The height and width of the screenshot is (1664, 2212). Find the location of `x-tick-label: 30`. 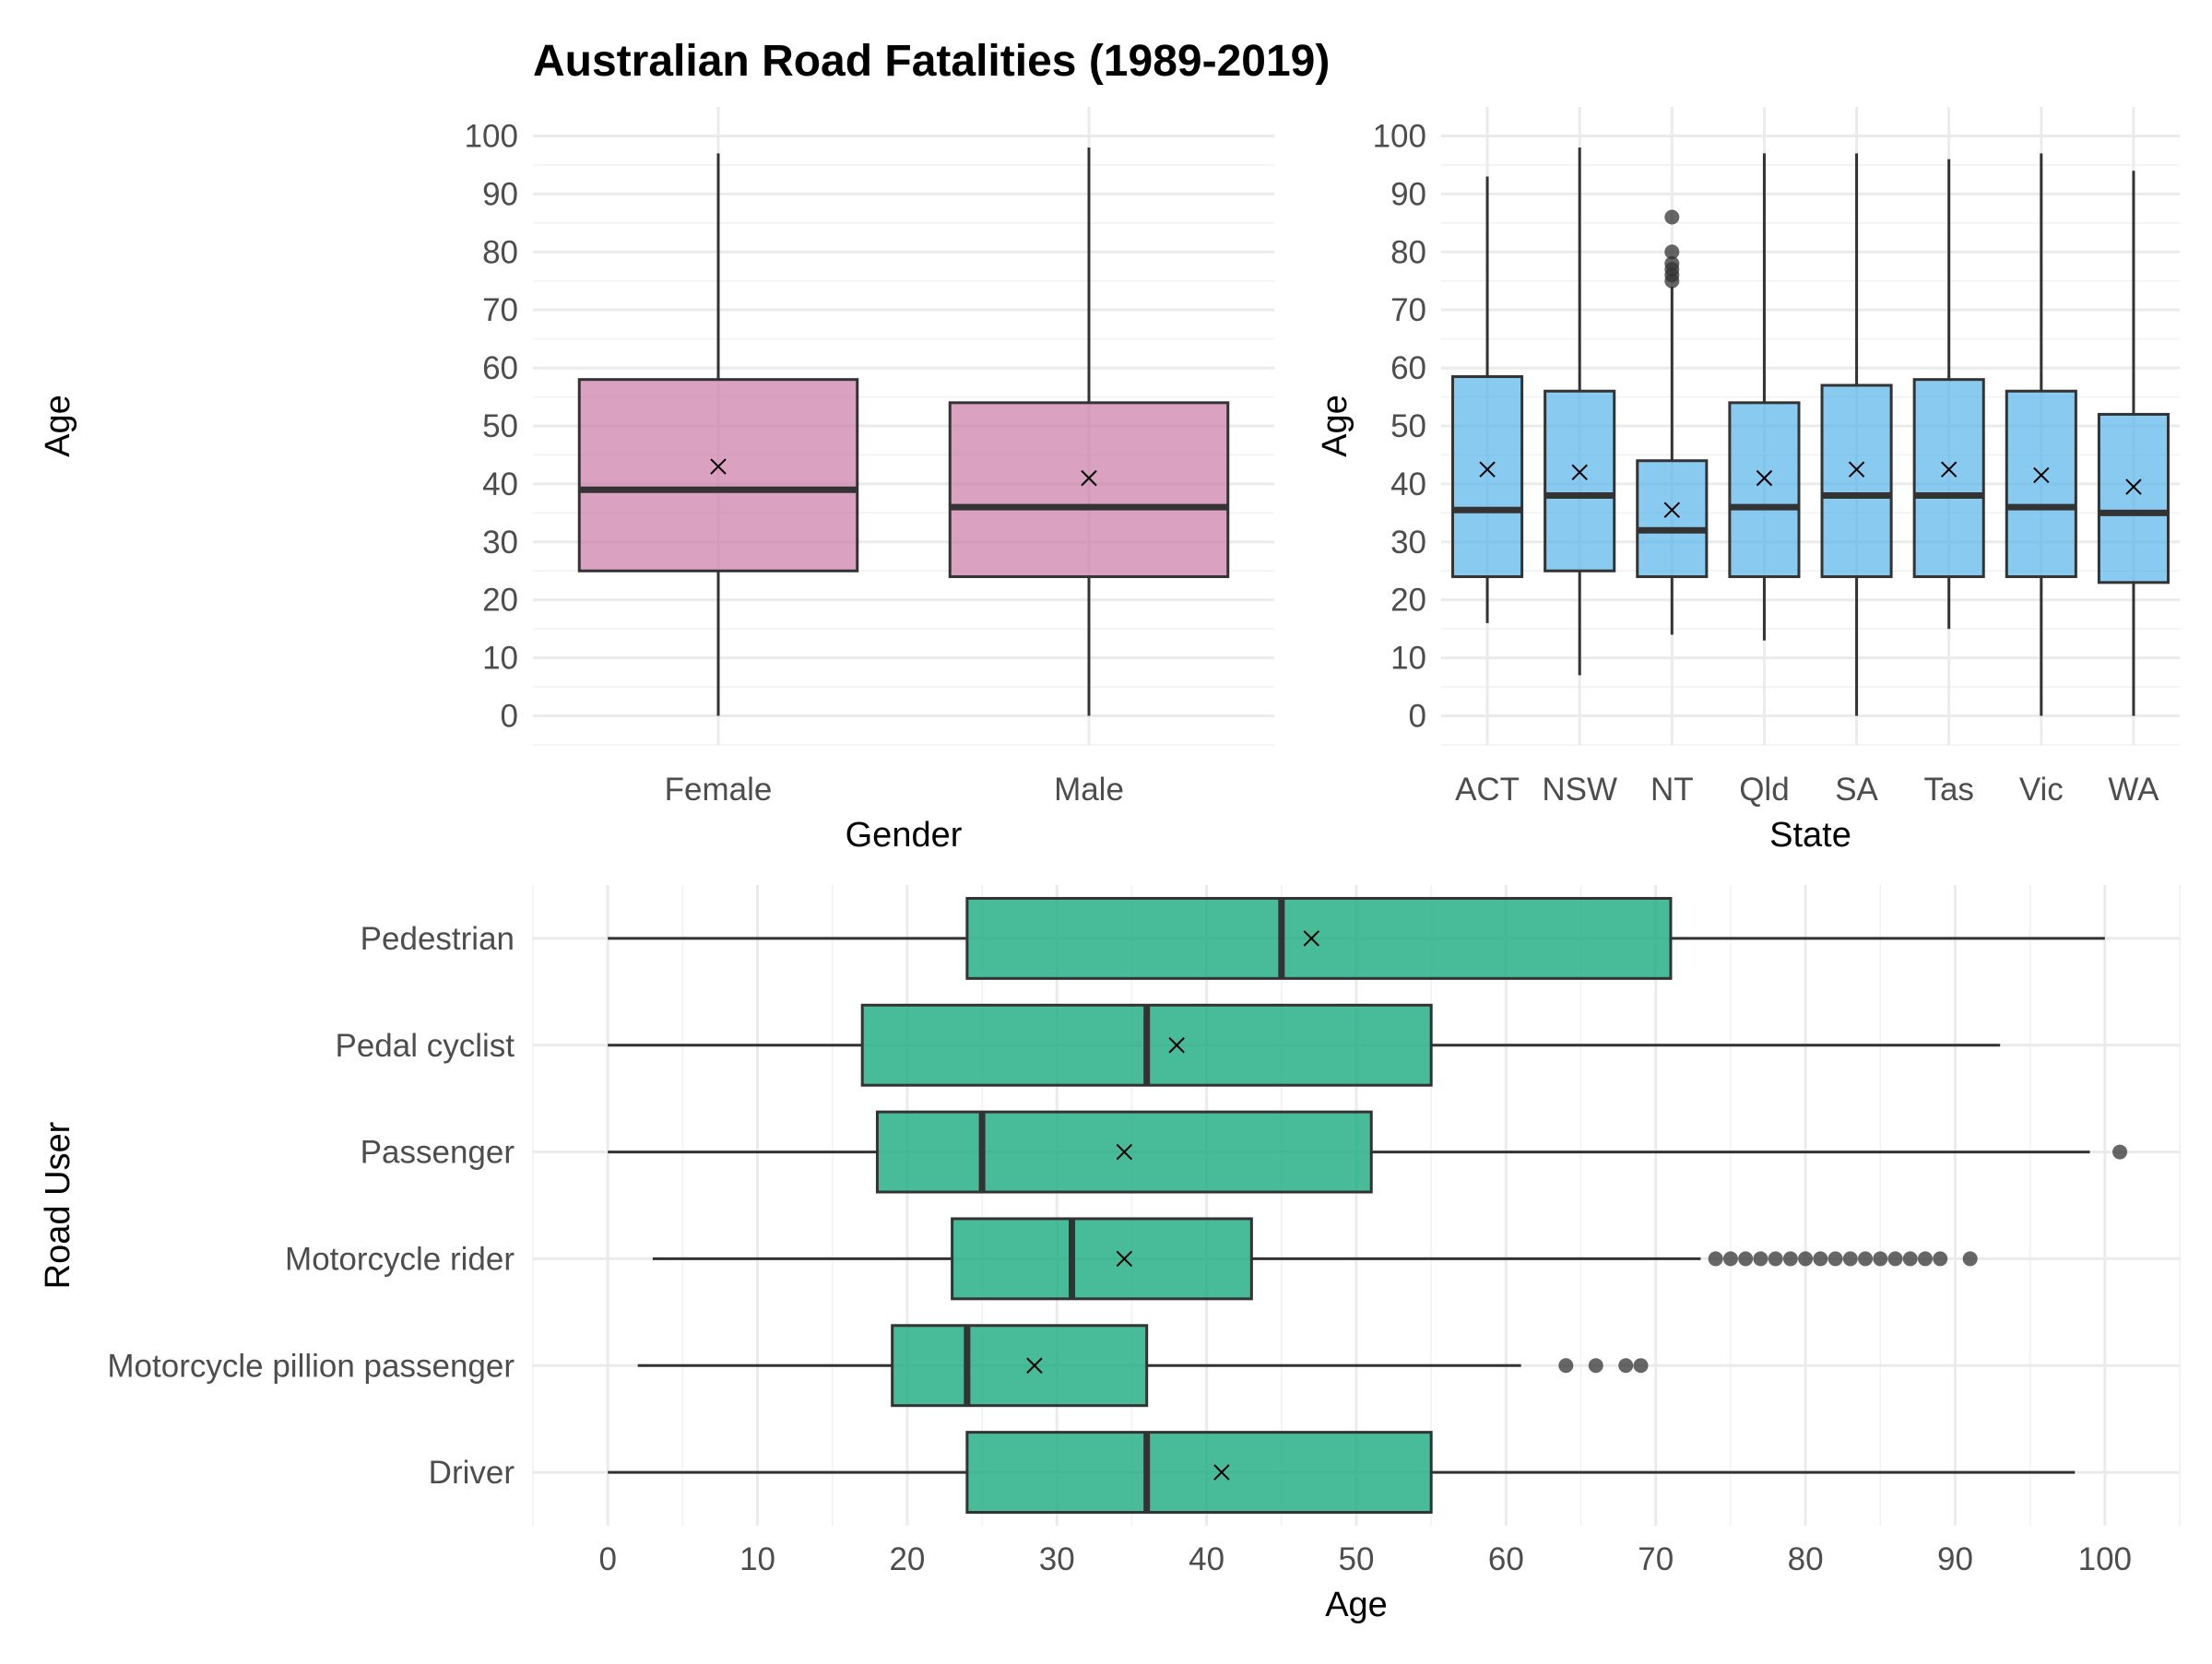

x-tick-label: 30 is located at coordinates (1057, 1559).